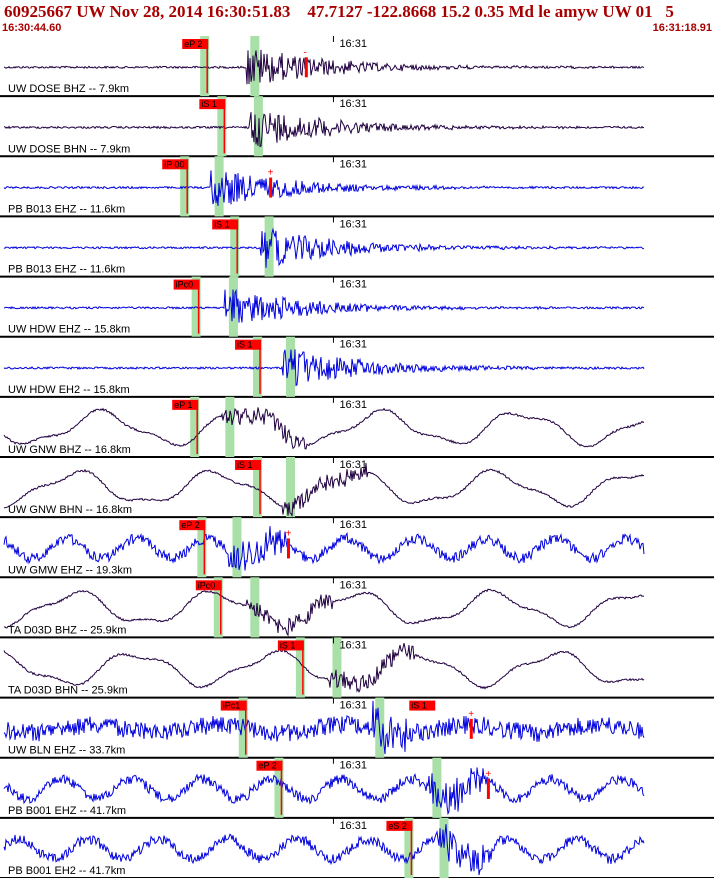 This screenshot has height=878, width=714. Describe the element at coordinates (69, 390) in the screenshot. I see `trace-label: UW HDW EH2 -- 15.8km` at that location.